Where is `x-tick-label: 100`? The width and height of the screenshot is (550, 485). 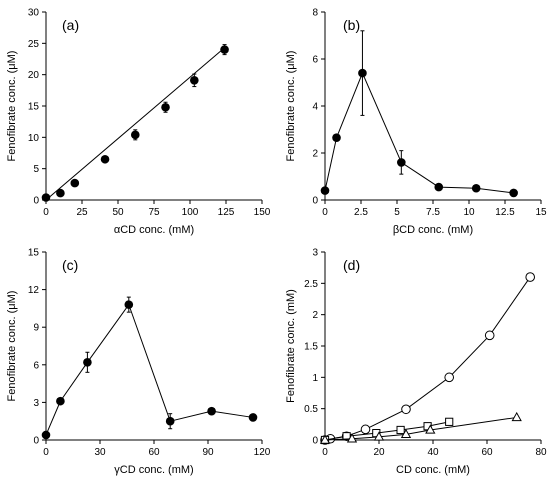
x-tick-label: 100 is located at coordinates (190, 212).